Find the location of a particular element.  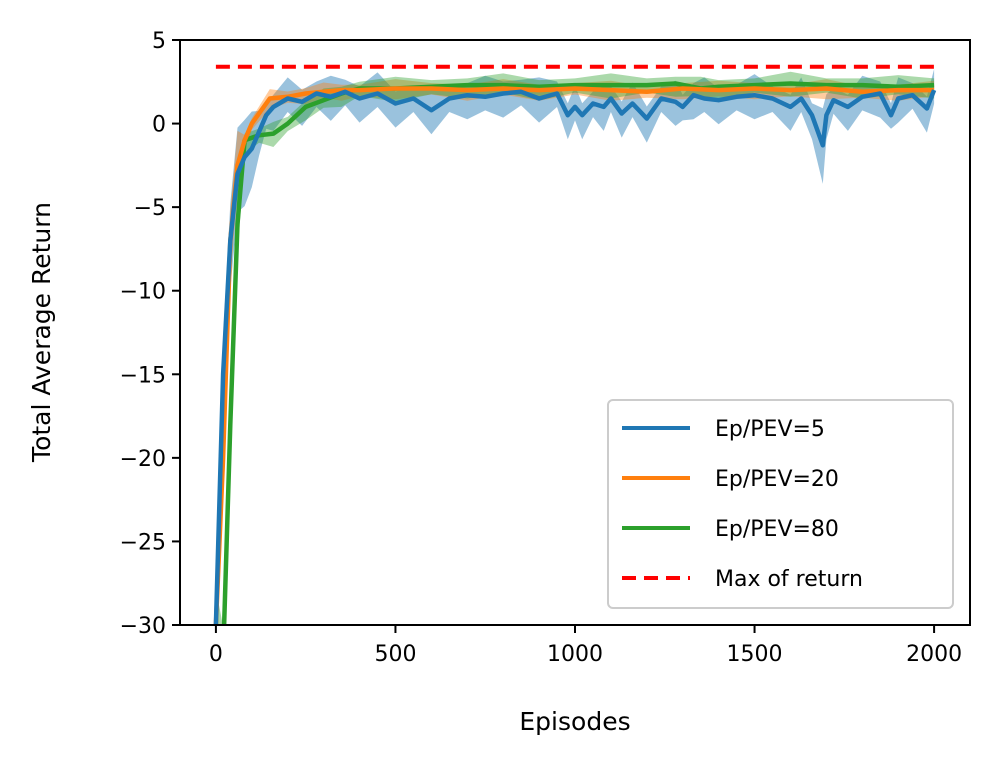

y-tick-label: −10 is located at coordinates (143, 292).